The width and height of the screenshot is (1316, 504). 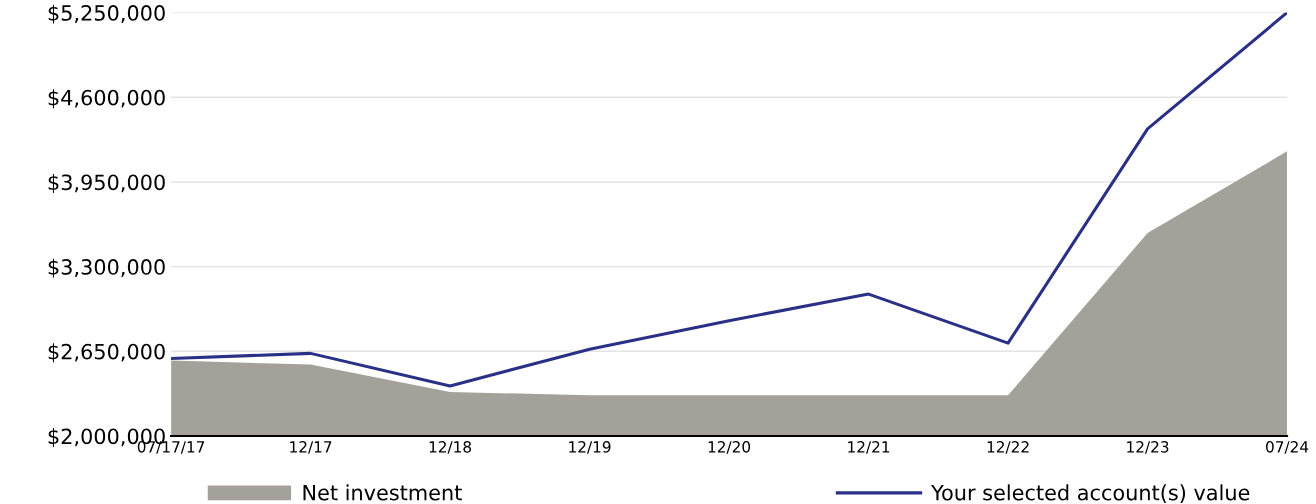 What do you see at coordinates (450, 447) in the screenshot?
I see `x-tick-label: 12/18` at bounding box center [450, 447].